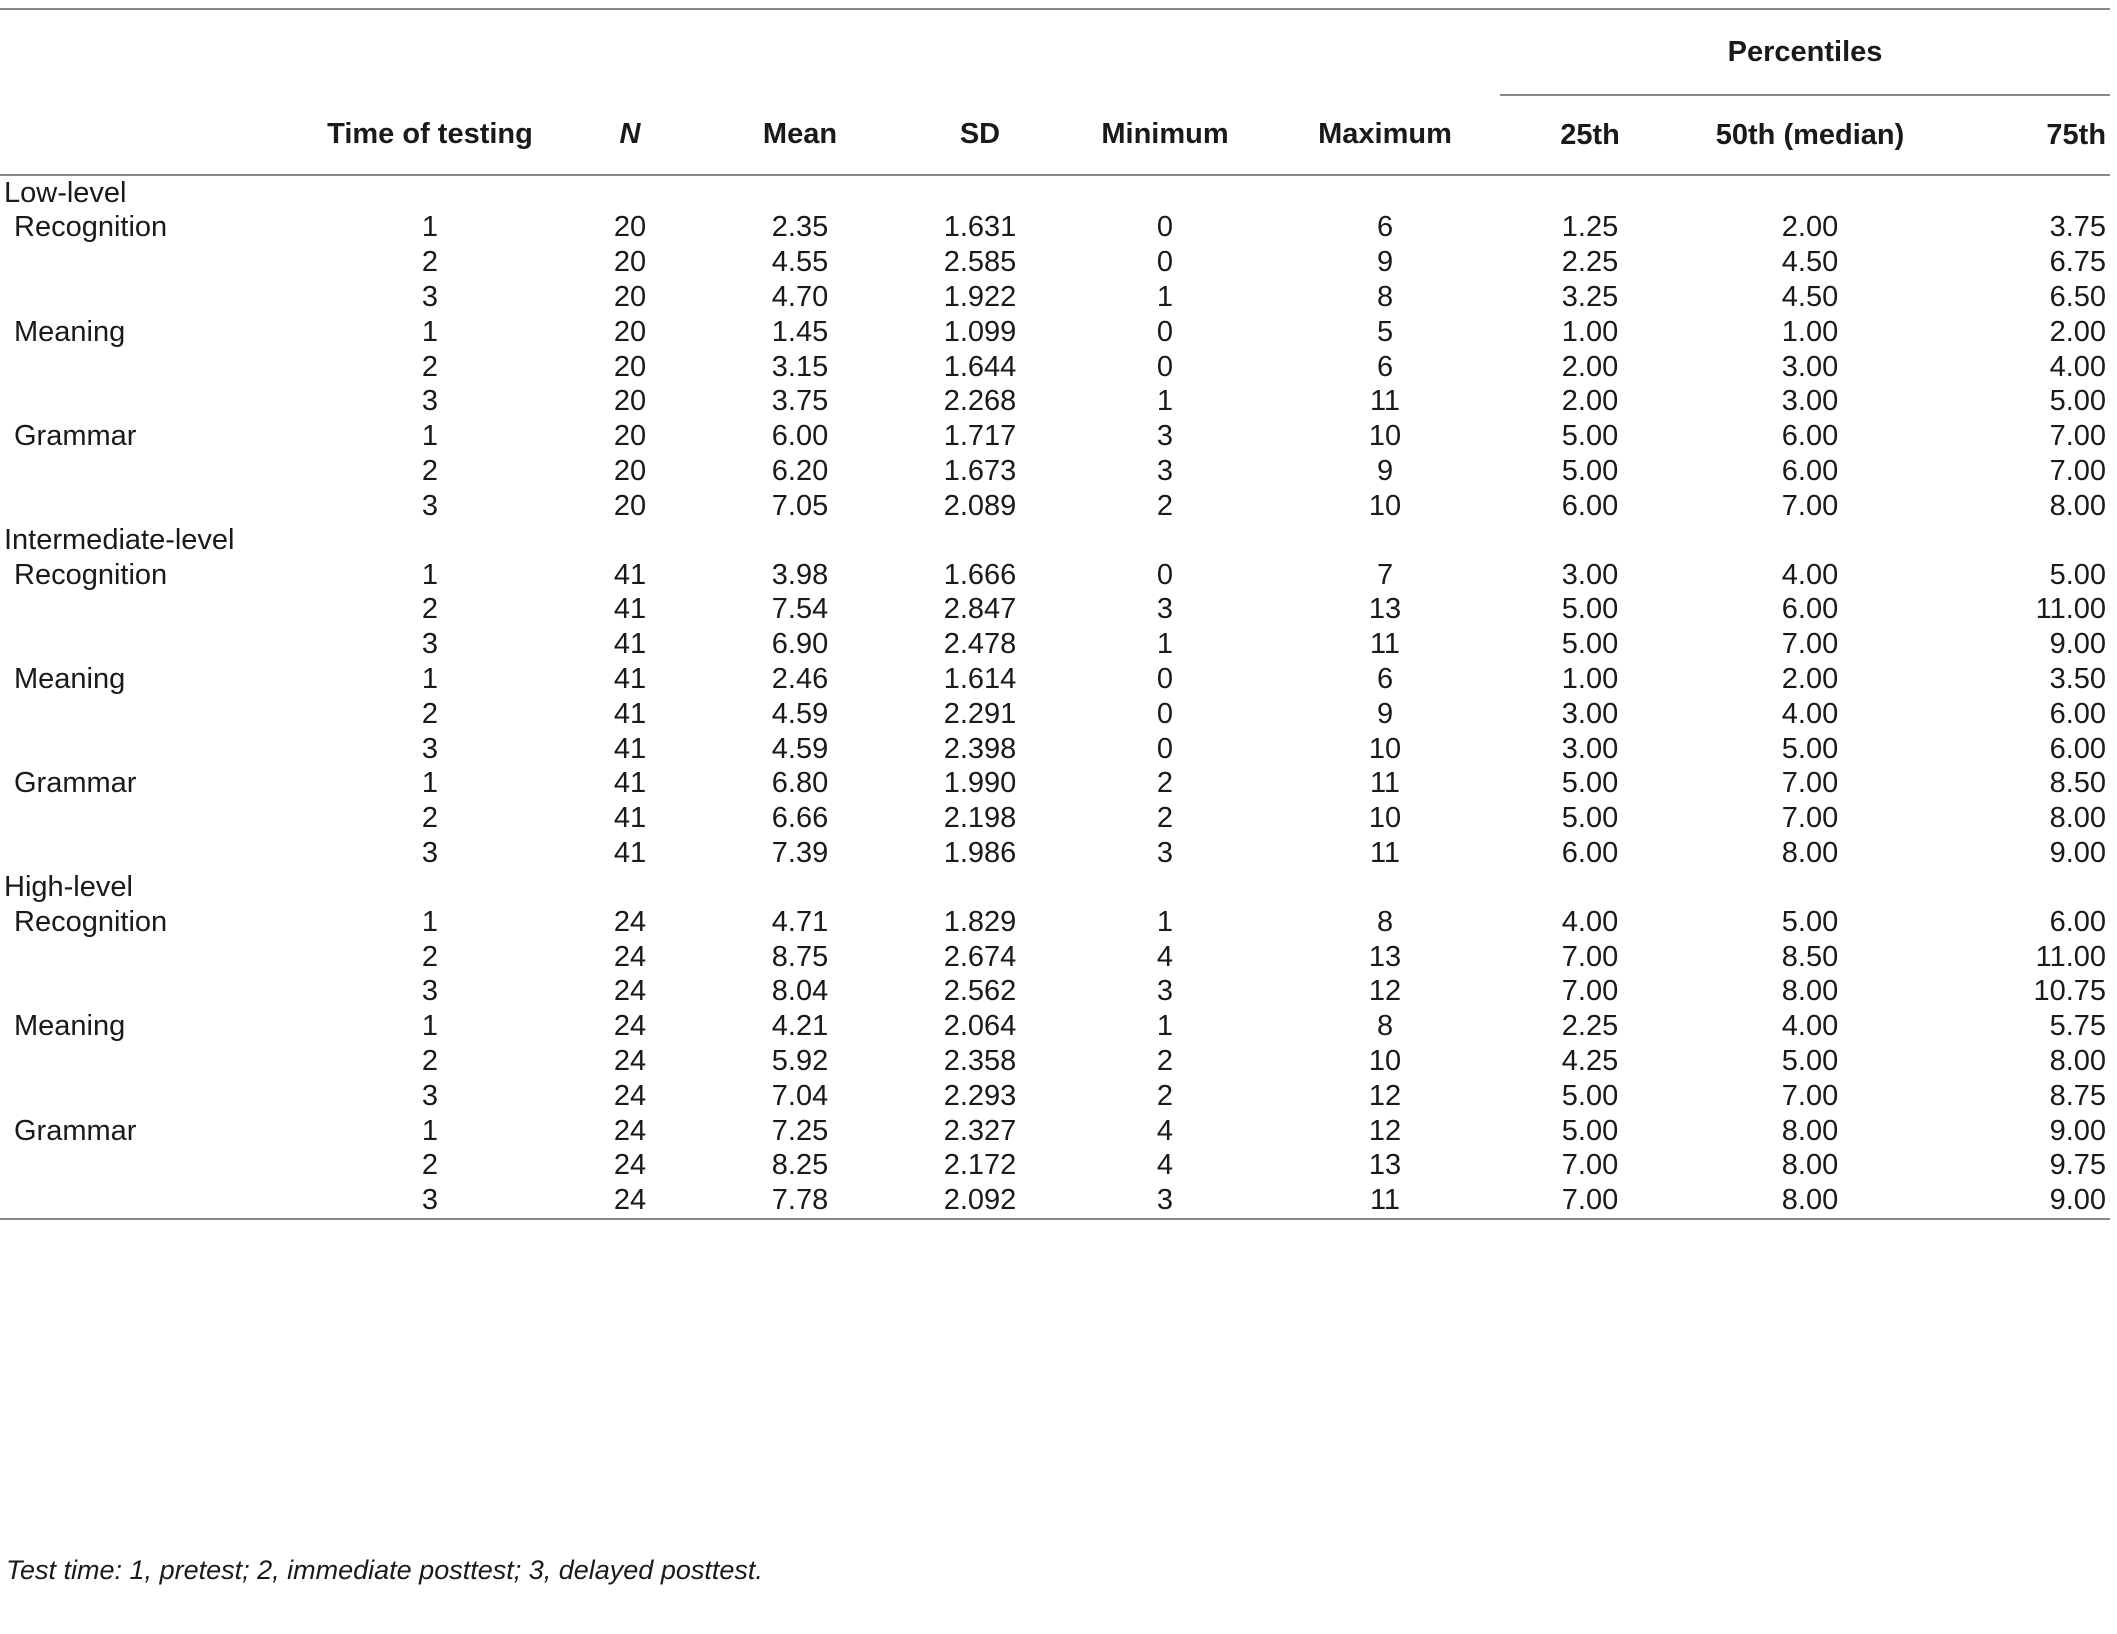 The width and height of the screenshot is (2117, 1634). I want to click on cell-mean: 2.46, so click(800, 678).